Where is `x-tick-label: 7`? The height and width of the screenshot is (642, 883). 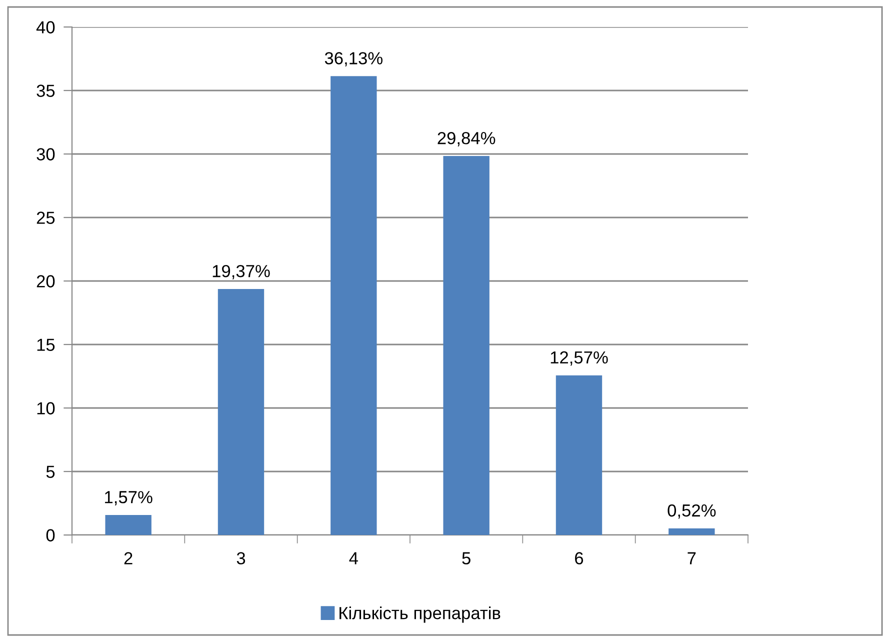 x-tick-label: 7 is located at coordinates (692, 558).